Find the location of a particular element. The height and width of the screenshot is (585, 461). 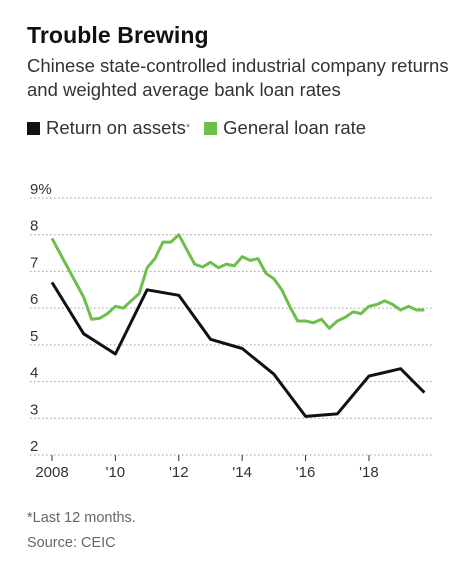

x-tick-label-2008: 2008 is located at coordinates (51, 472).